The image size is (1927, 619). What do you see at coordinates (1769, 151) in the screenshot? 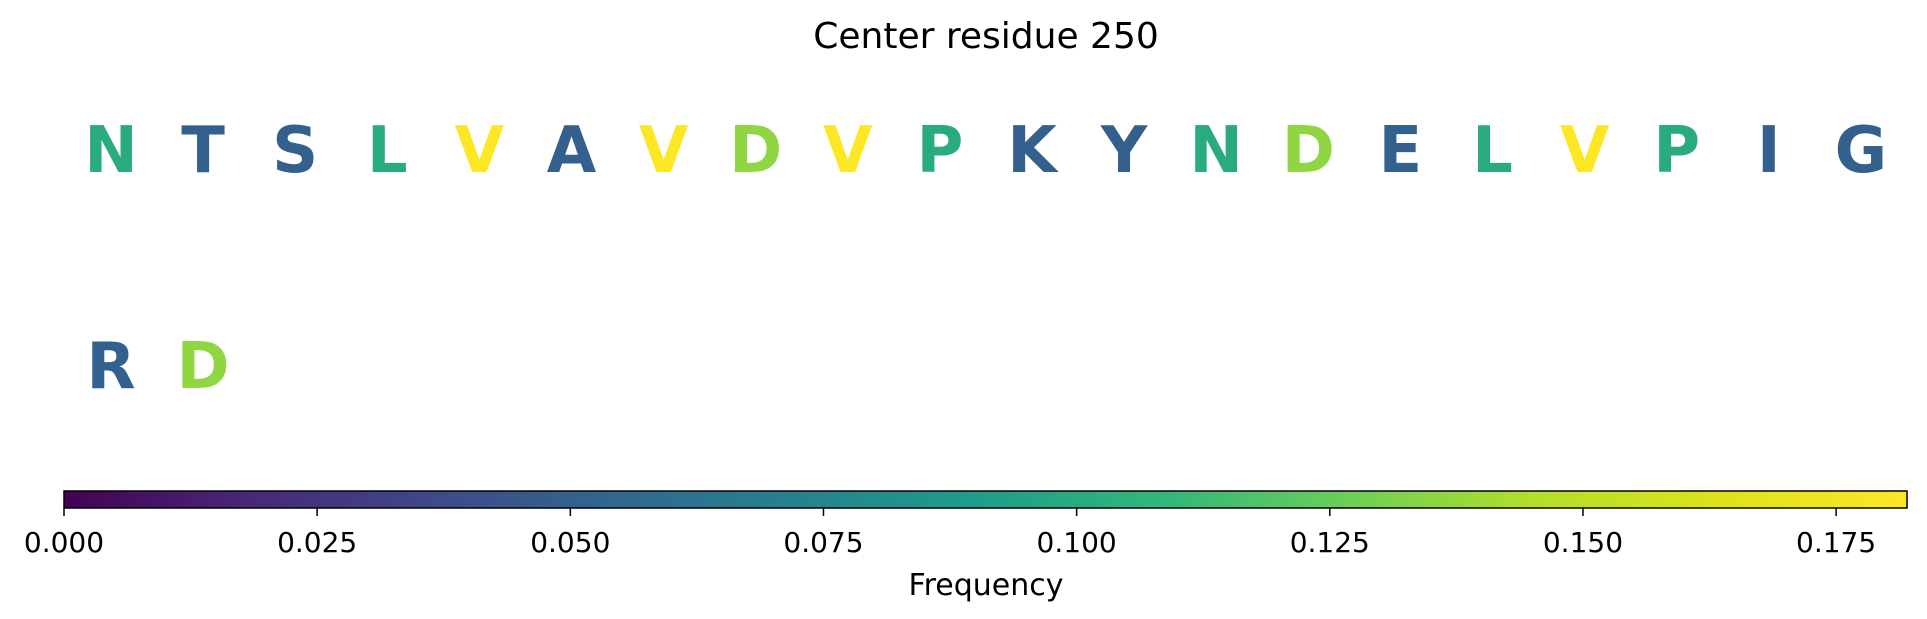
I see `residue-letter: I` at bounding box center [1769, 151].